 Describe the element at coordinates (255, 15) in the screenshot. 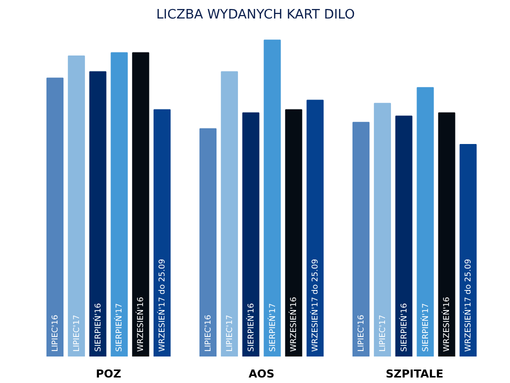

I see `chart-title: LICZBA WYDANYCH KART DILO` at that location.